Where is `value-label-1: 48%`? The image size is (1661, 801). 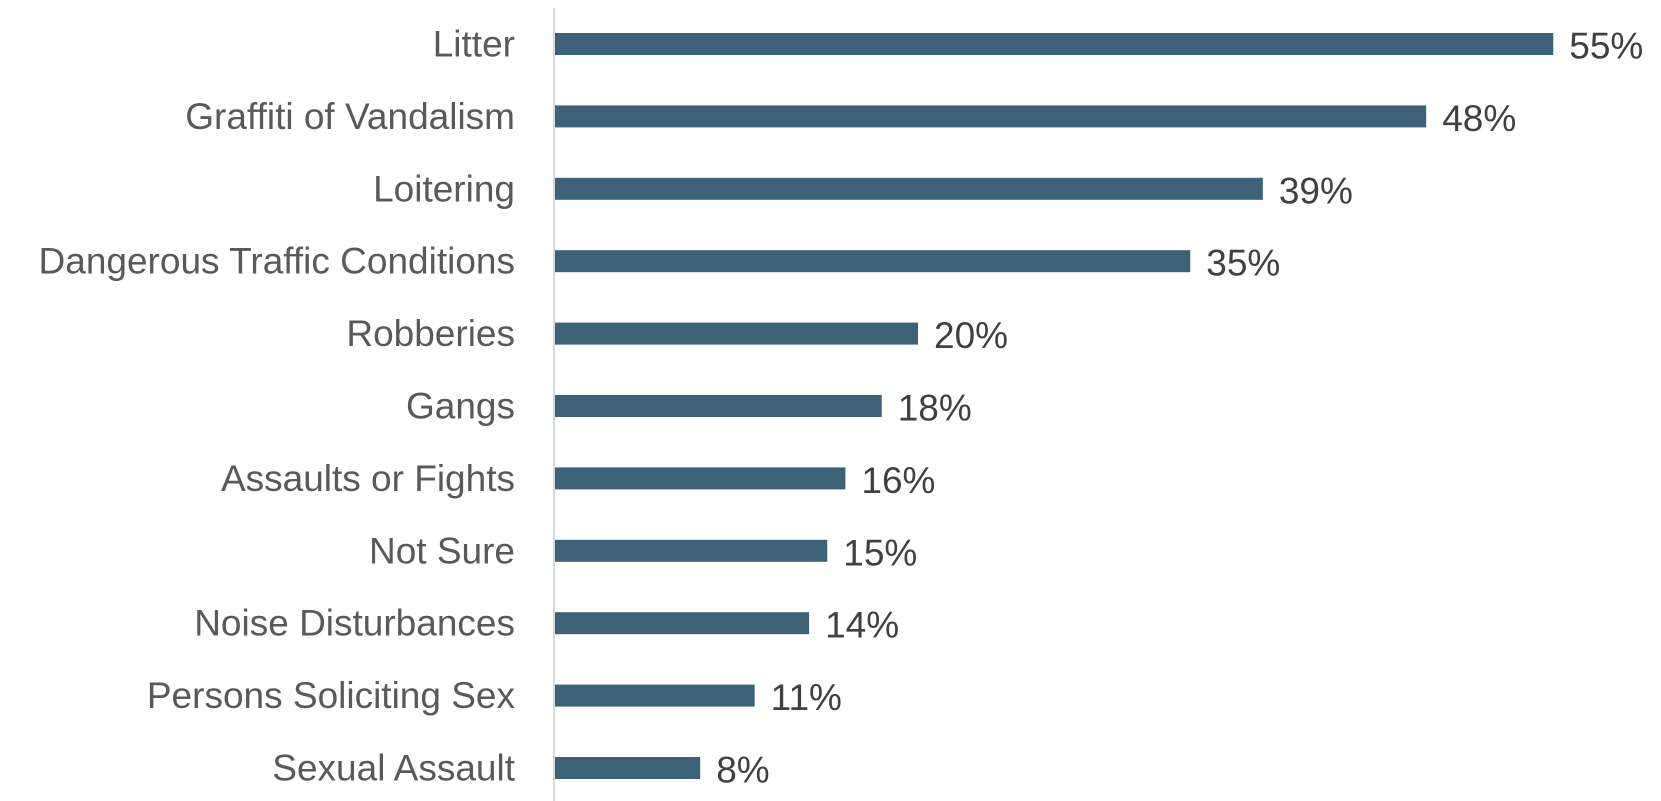
value-label-1: 48% is located at coordinates (1479, 118).